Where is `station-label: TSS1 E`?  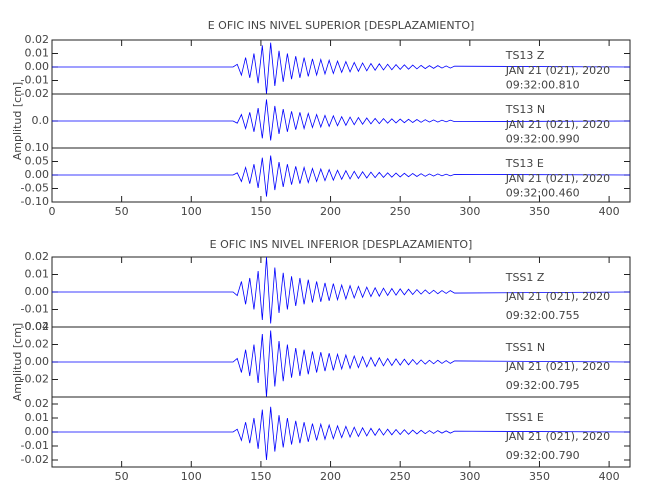 station-label: TSS1 E is located at coordinates (524, 417).